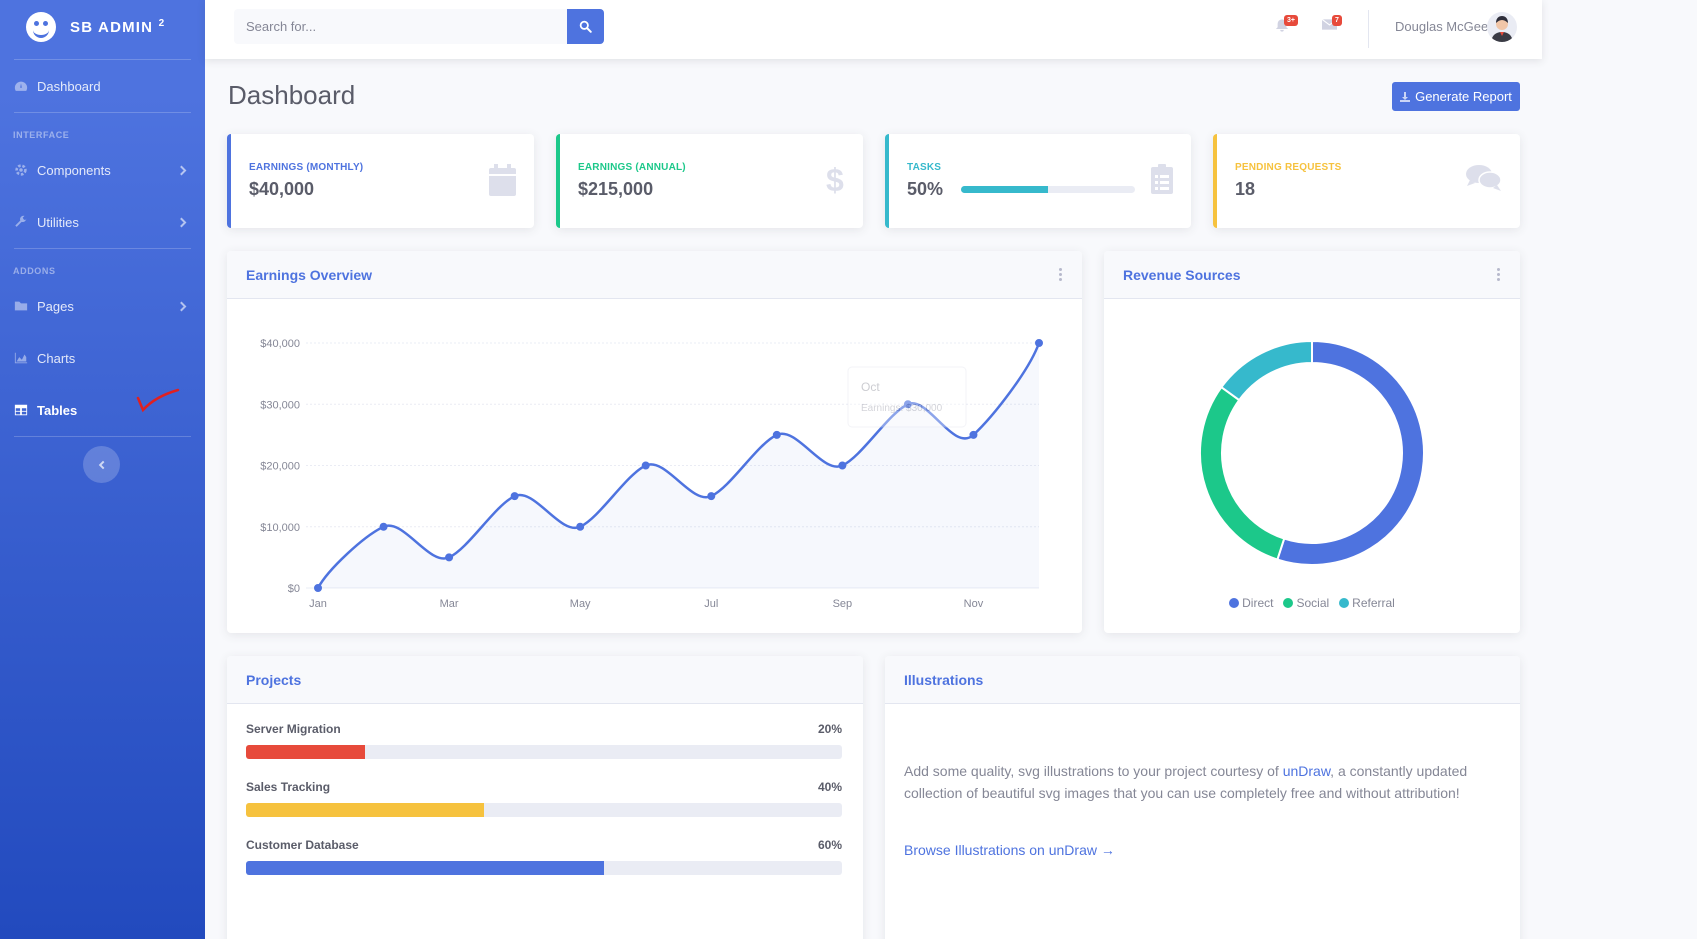  I want to click on sidebar-item-components: Components, so click(102, 170).